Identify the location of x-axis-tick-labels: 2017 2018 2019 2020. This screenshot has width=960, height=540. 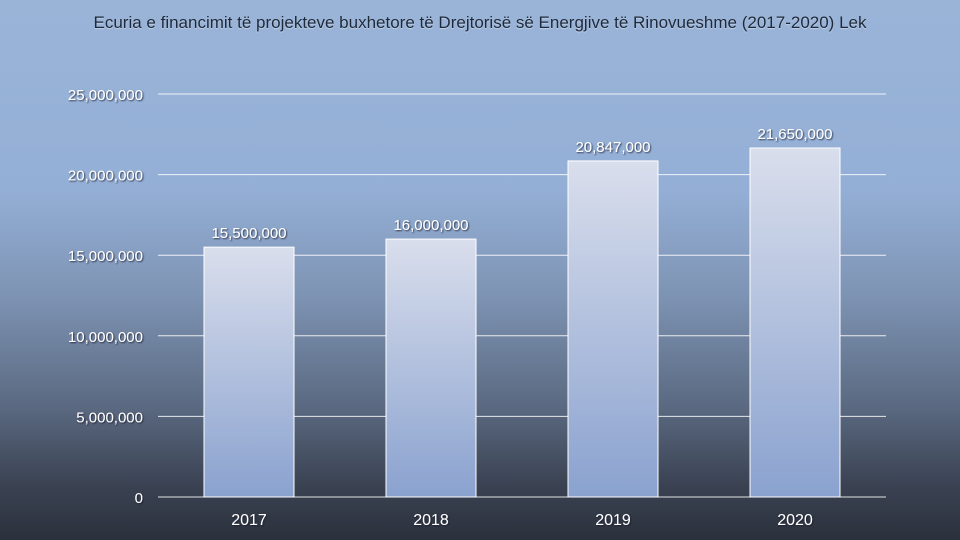
(522, 520).